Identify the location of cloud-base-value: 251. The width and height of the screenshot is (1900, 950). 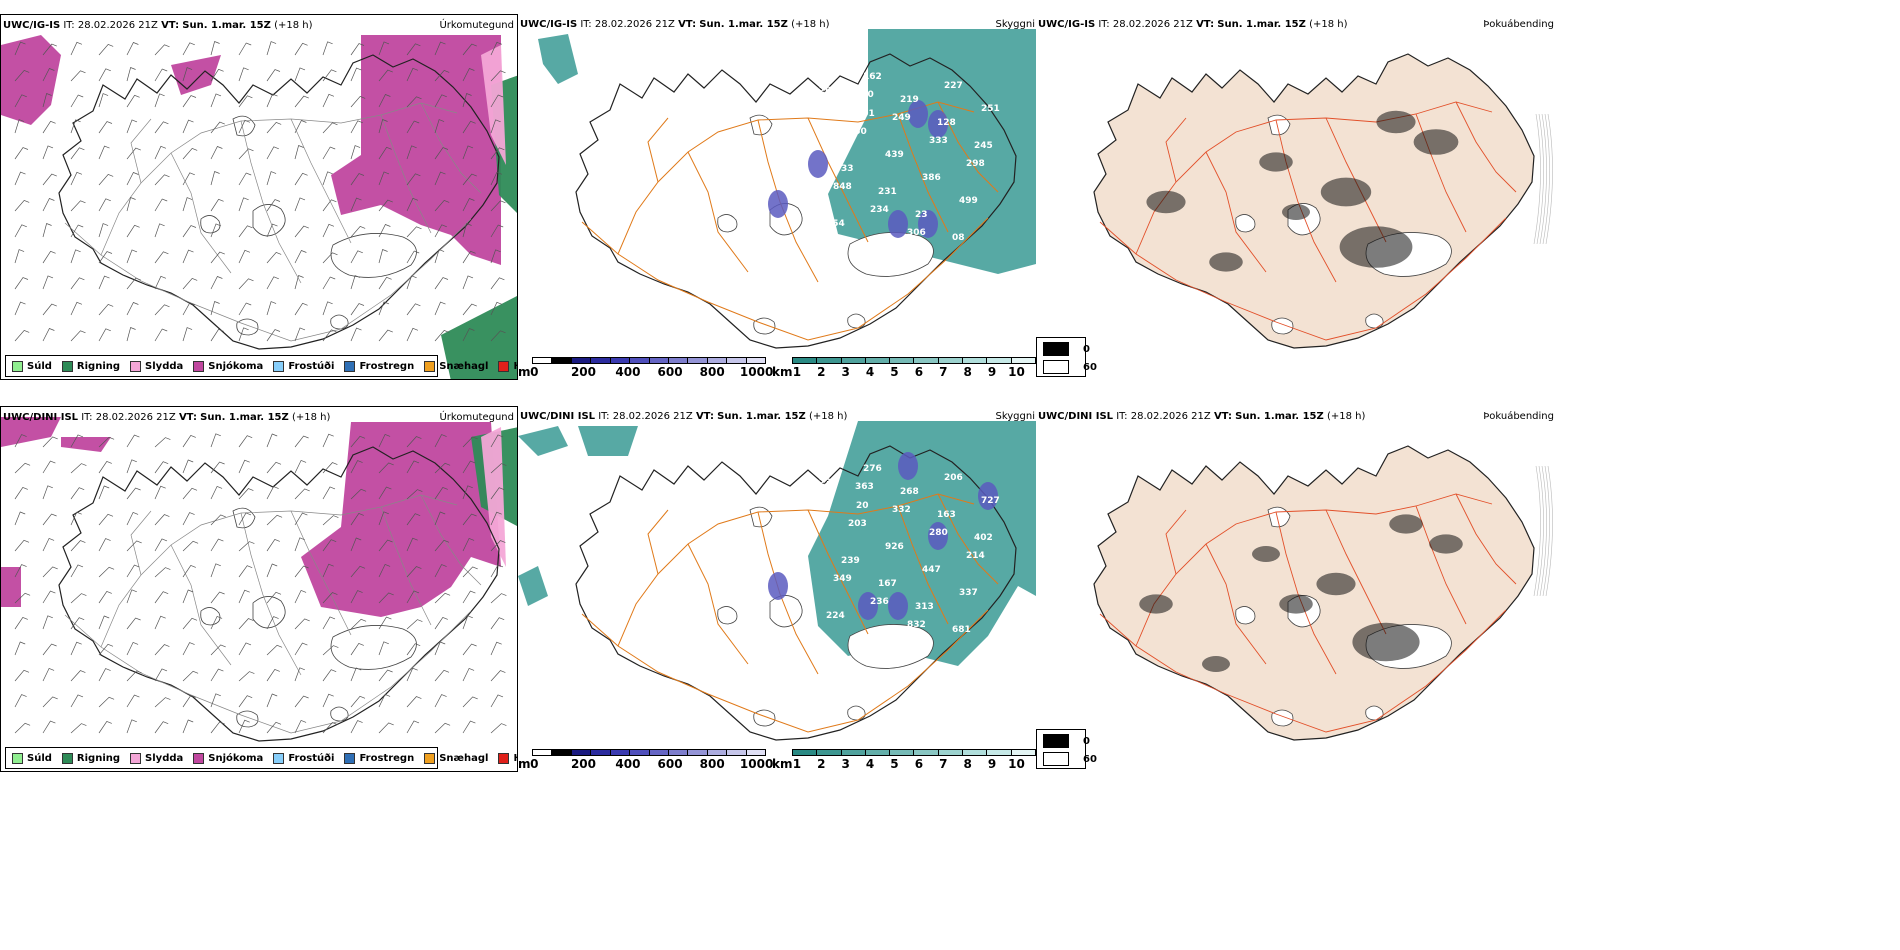
(990, 109).